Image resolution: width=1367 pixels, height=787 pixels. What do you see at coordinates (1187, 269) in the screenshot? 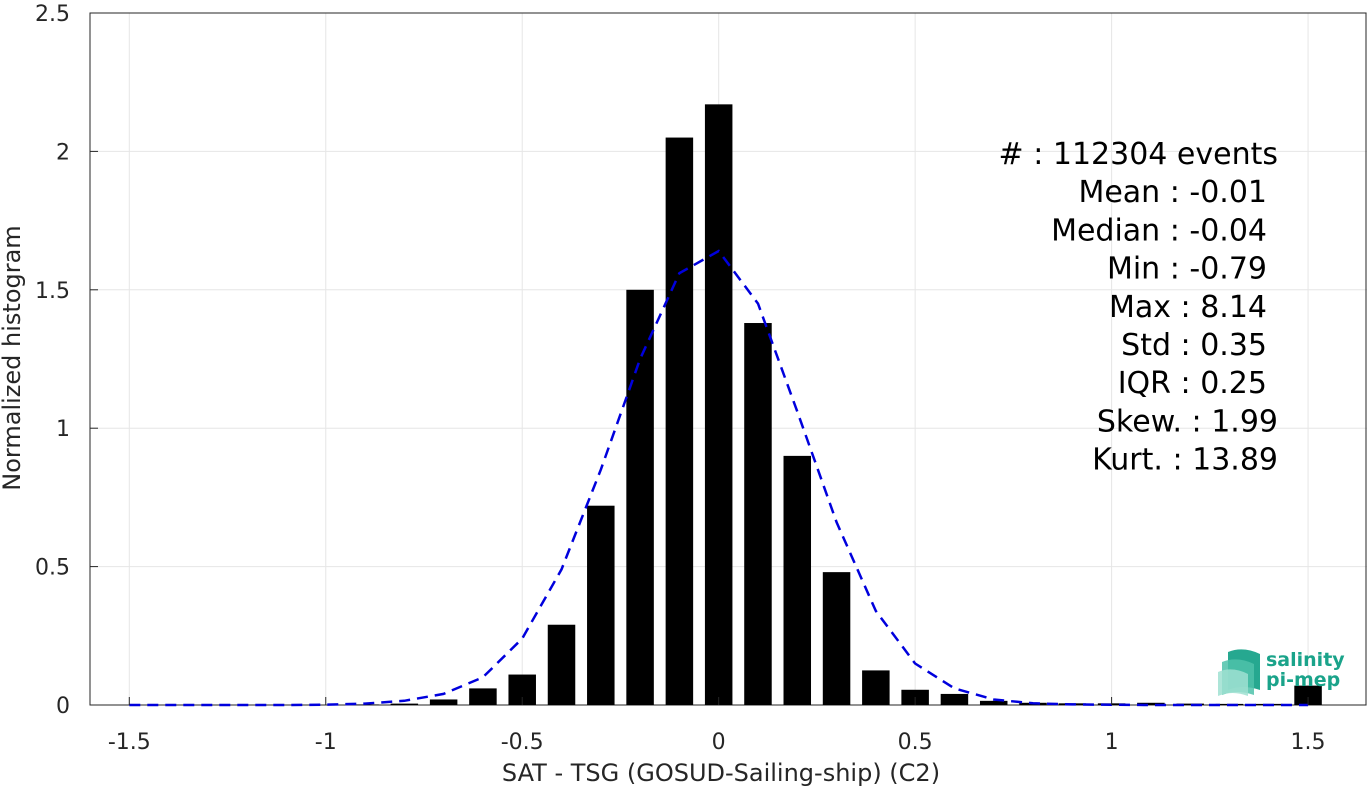
I see `stats-line: Min : -0.79` at bounding box center [1187, 269].